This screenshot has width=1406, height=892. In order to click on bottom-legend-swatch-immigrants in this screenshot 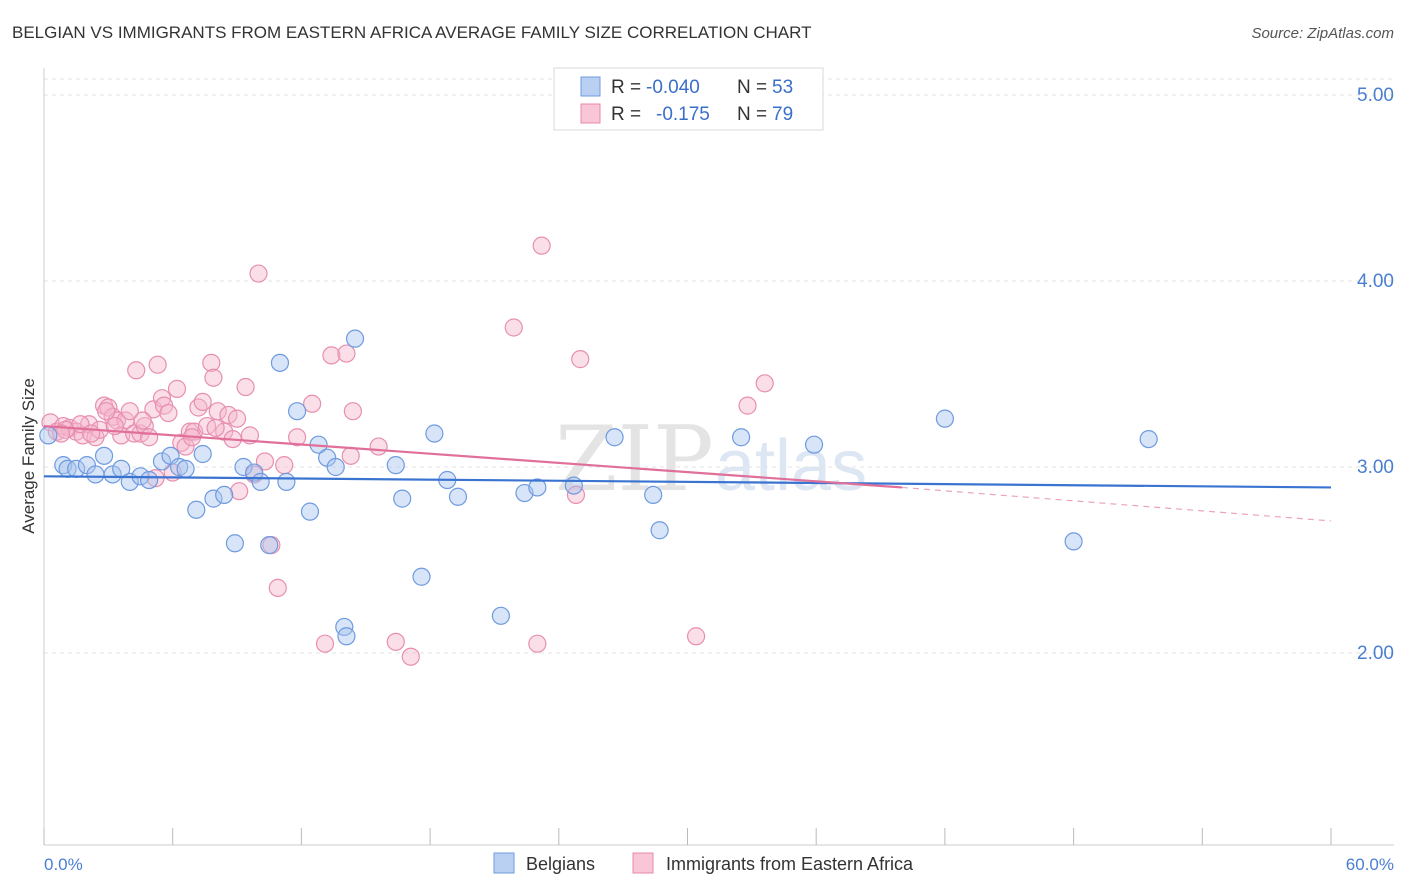, I will do `click(643, 863)`.